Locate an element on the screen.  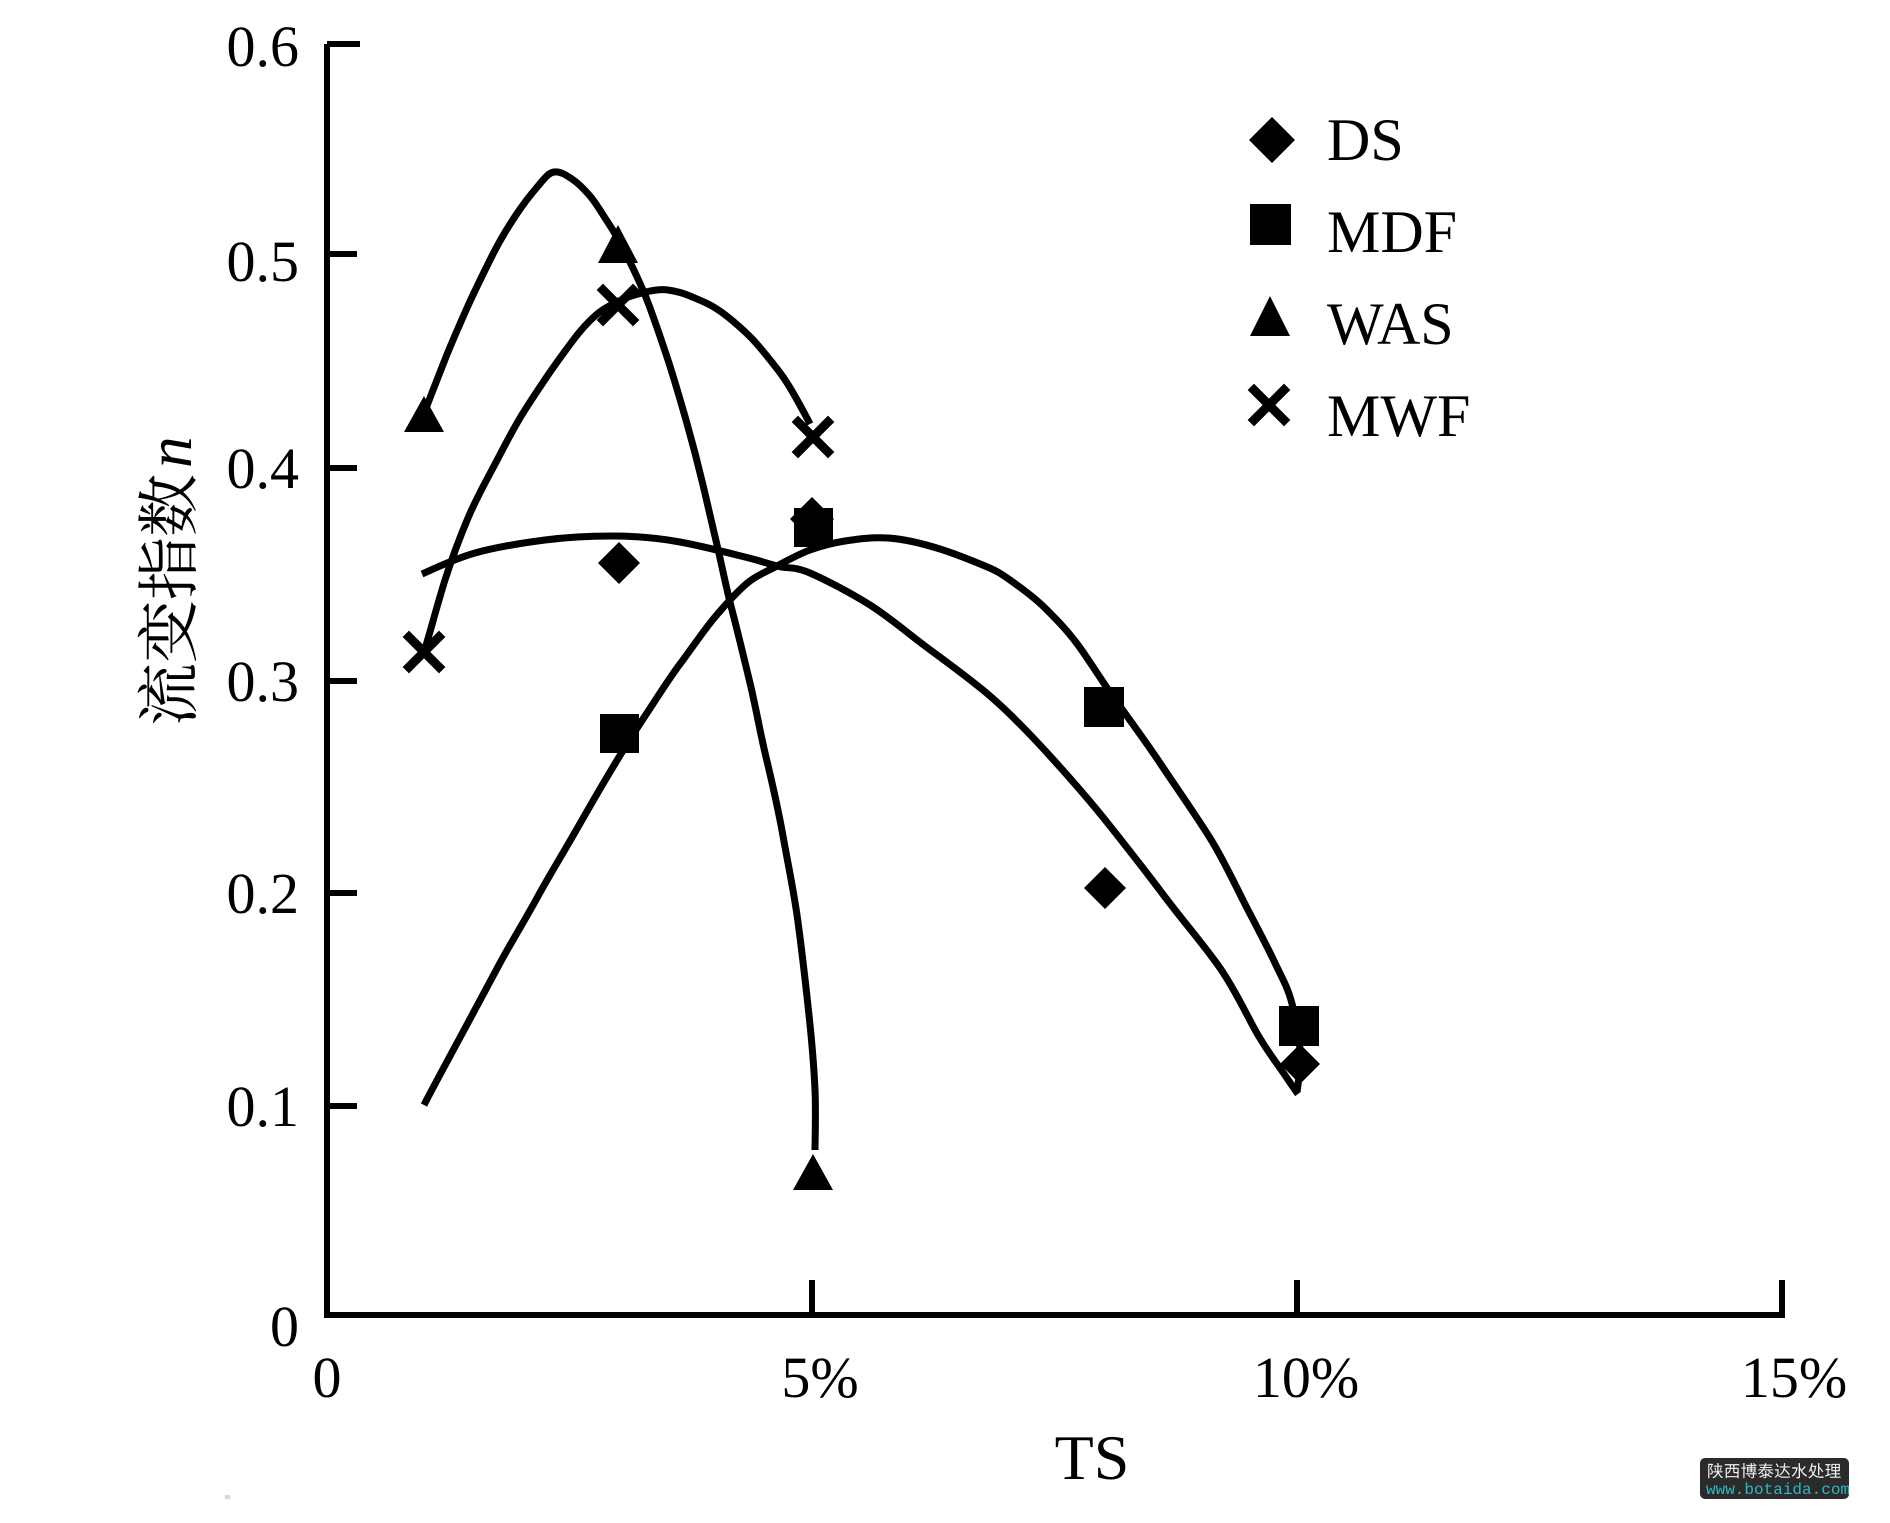
svg-text: DS is located at coordinates (1365, 140).